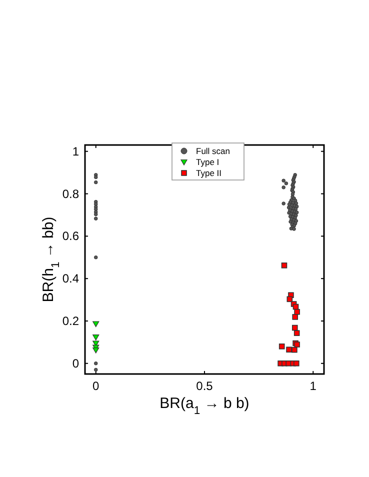 This screenshot has width=369, height=477. Describe the element at coordinates (205, 386) in the screenshot. I see `x-tick-label: 0.5` at that location.